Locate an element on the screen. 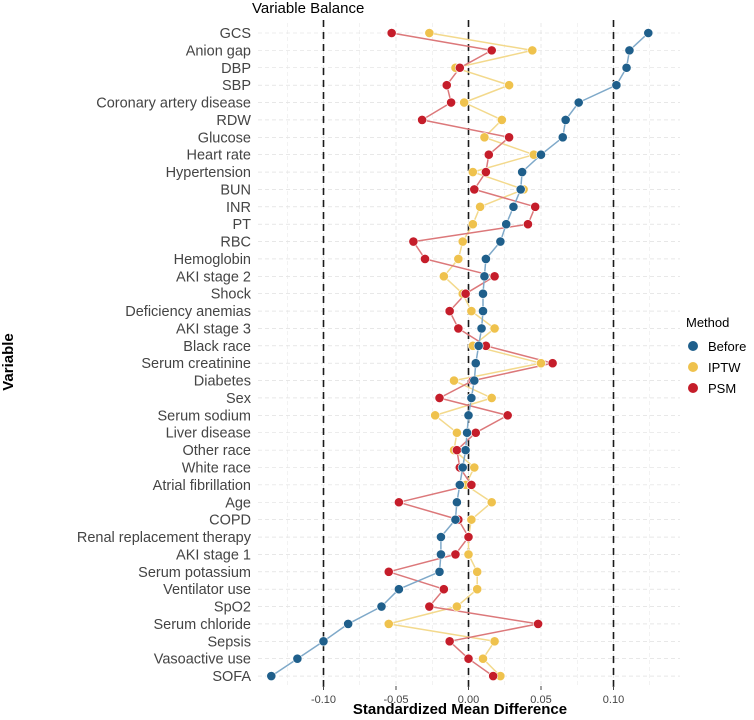 This screenshot has width=754, height=720. y-label: RDW is located at coordinates (233, 121).